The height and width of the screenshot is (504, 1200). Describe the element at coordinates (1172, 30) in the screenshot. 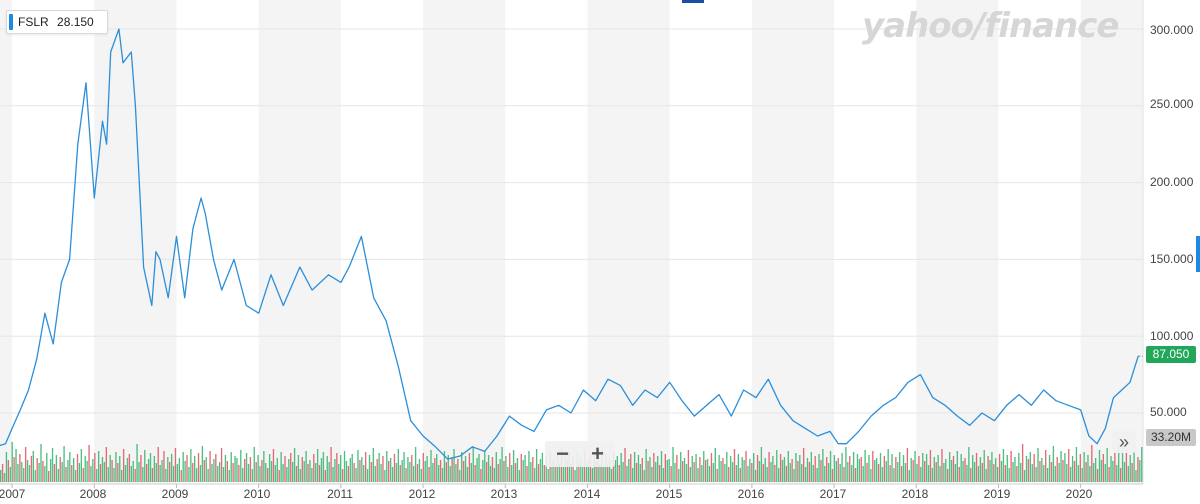

I see `y-tick-label: 300.000` at that location.